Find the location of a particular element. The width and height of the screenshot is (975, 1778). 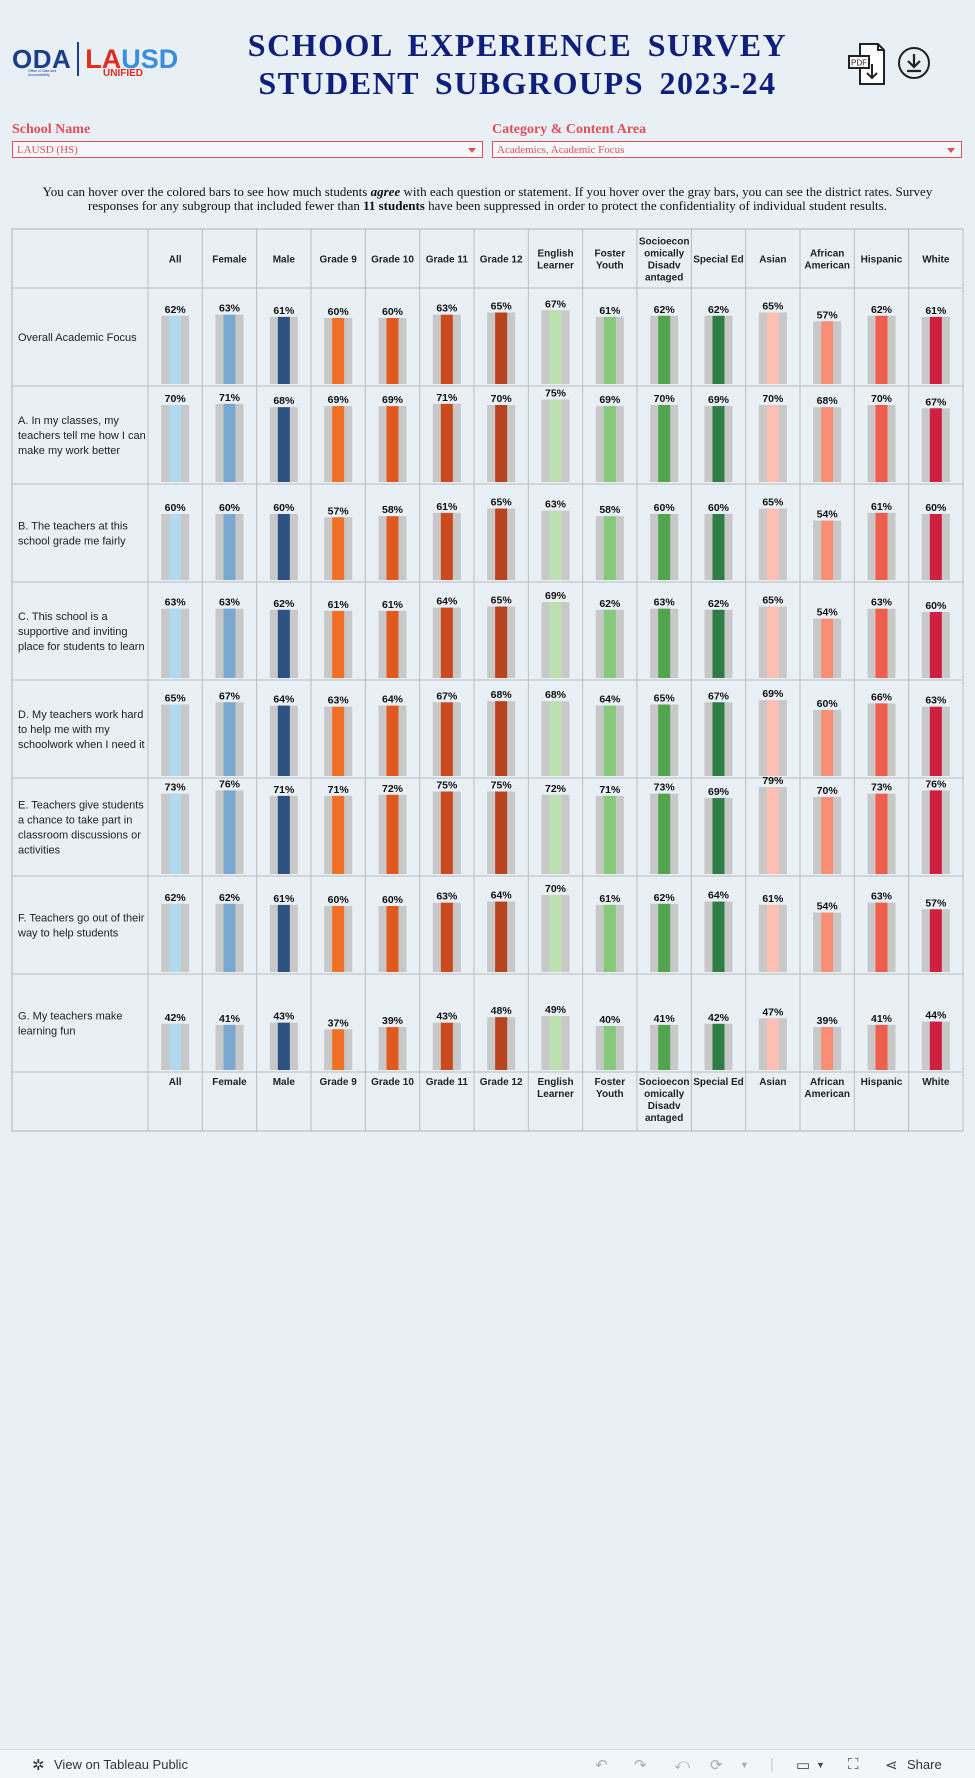

data-label: 76% is located at coordinates (936, 784).